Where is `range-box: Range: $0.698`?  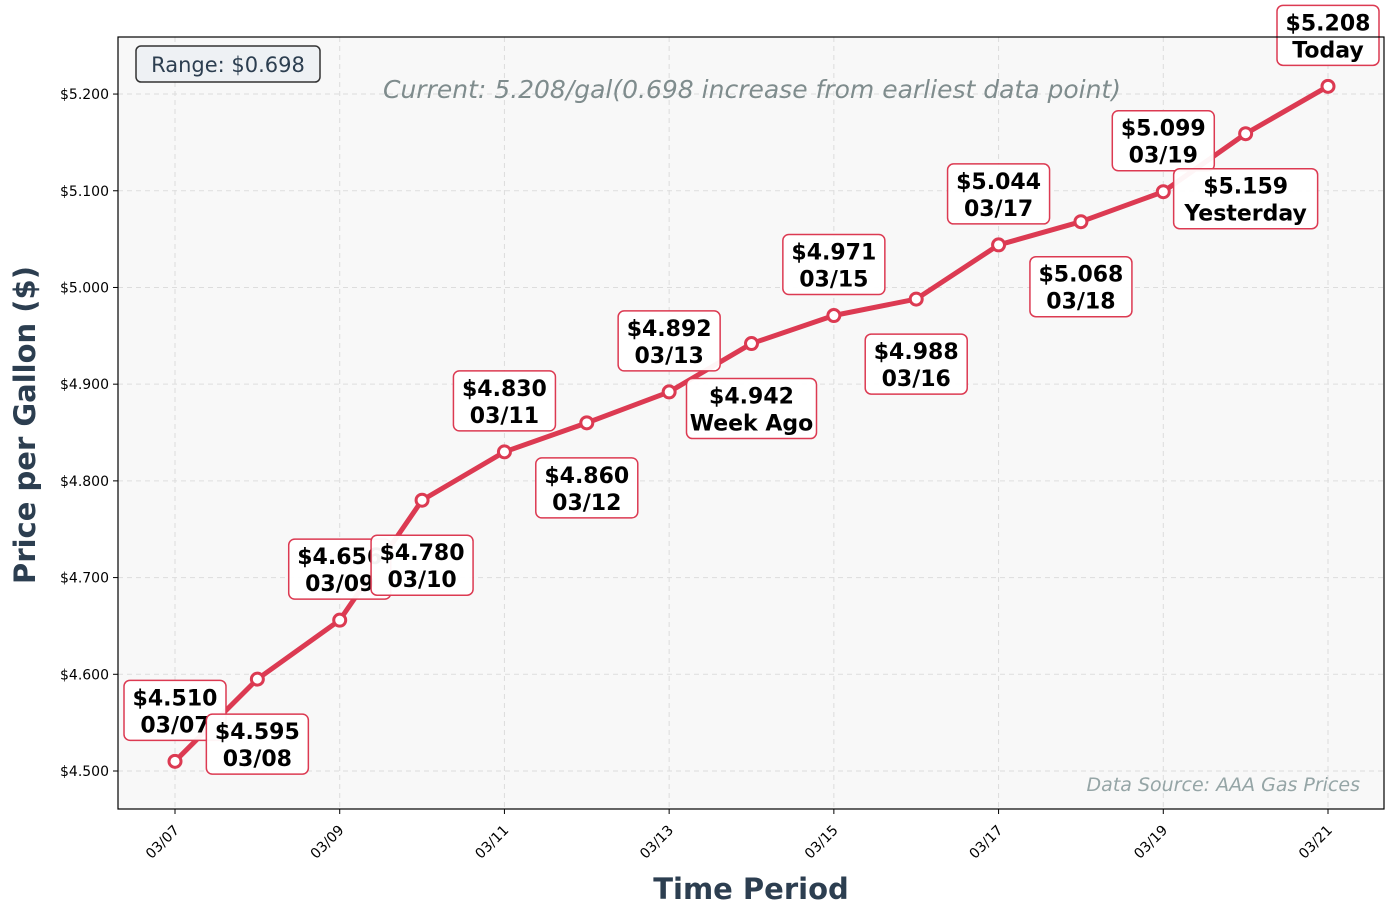 range-box: Range: $0.698 is located at coordinates (228, 64).